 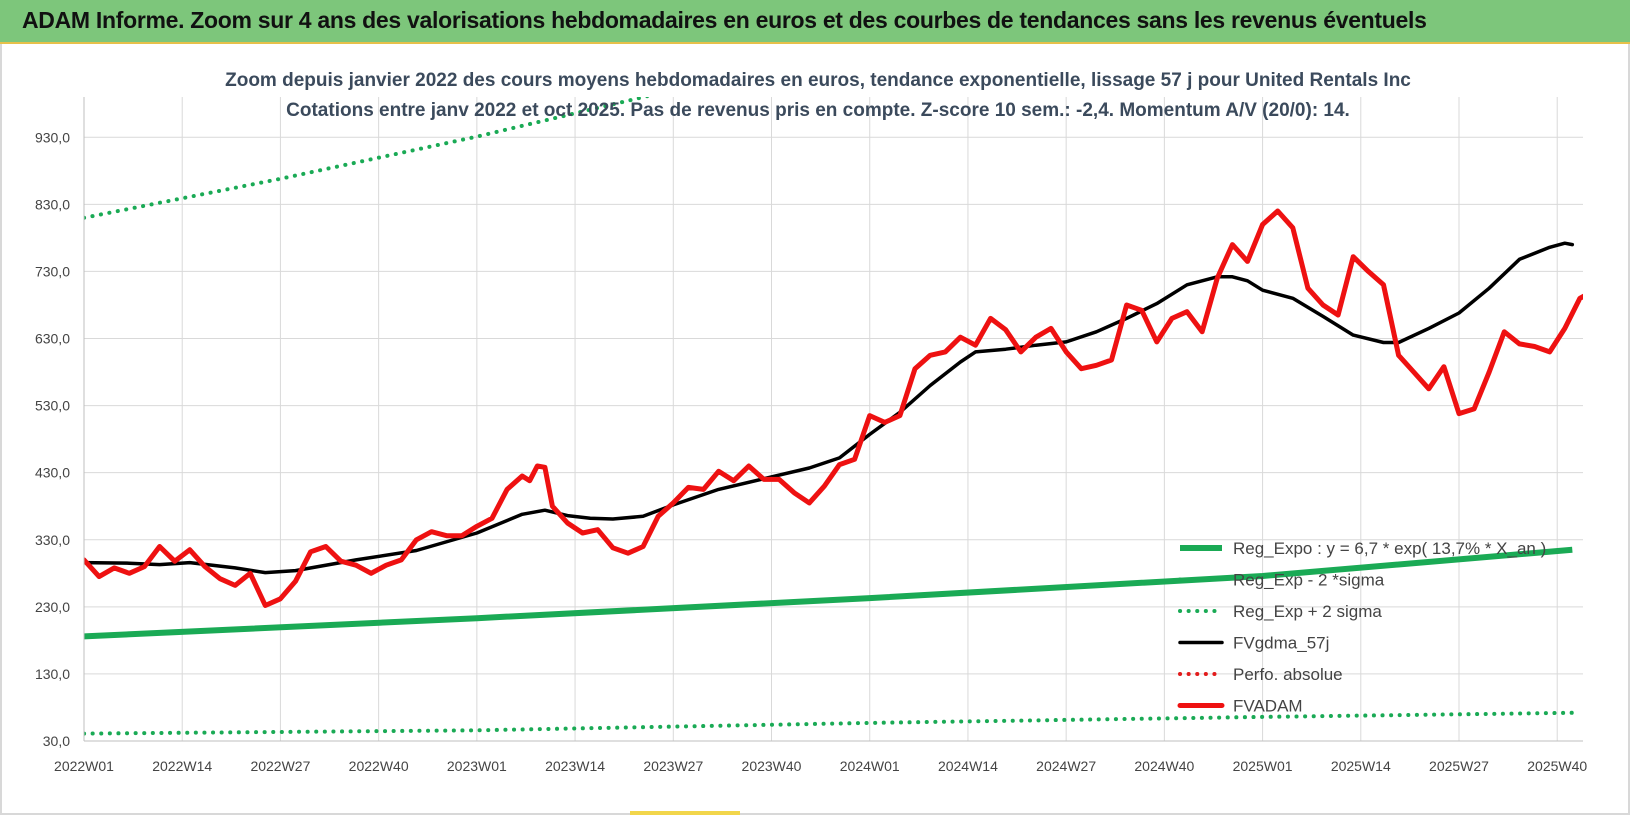 I want to click on legend-label-3: FVgdma_57j, so click(x=1281, y=643).